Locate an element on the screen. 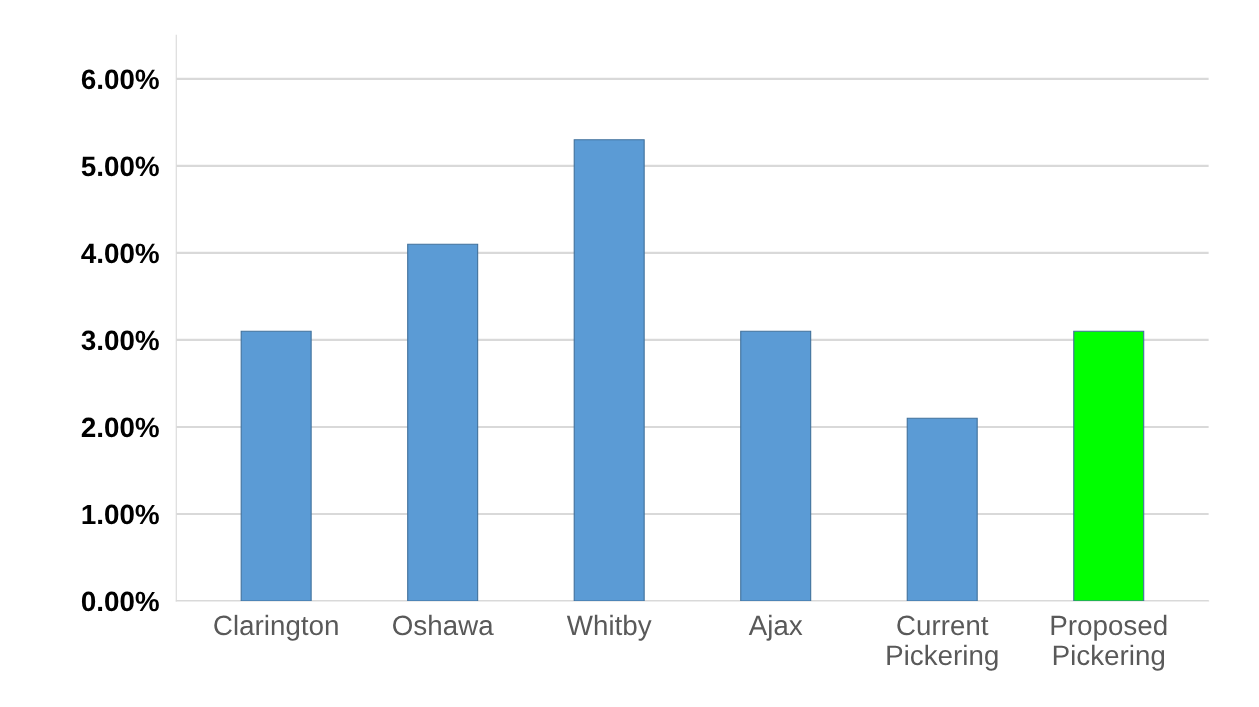 The width and height of the screenshot is (1259, 707). x-tick-label: Clarington is located at coordinates (276, 627).